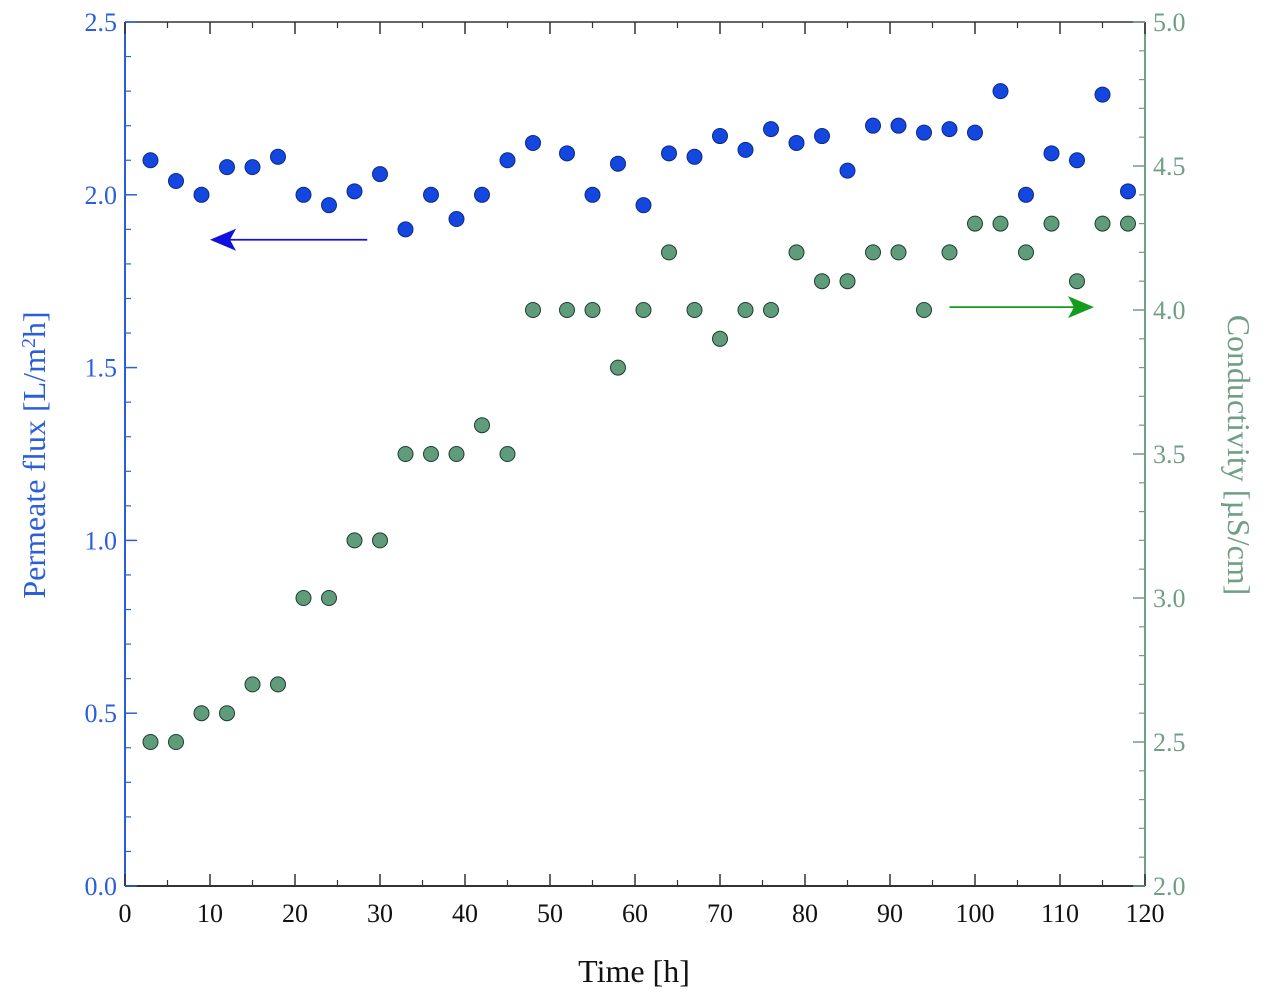 This screenshot has width=1267, height=1000. Describe the element at coordinates (380, 913) in the screenshot. I see `x-tick-label: 30` at that location.